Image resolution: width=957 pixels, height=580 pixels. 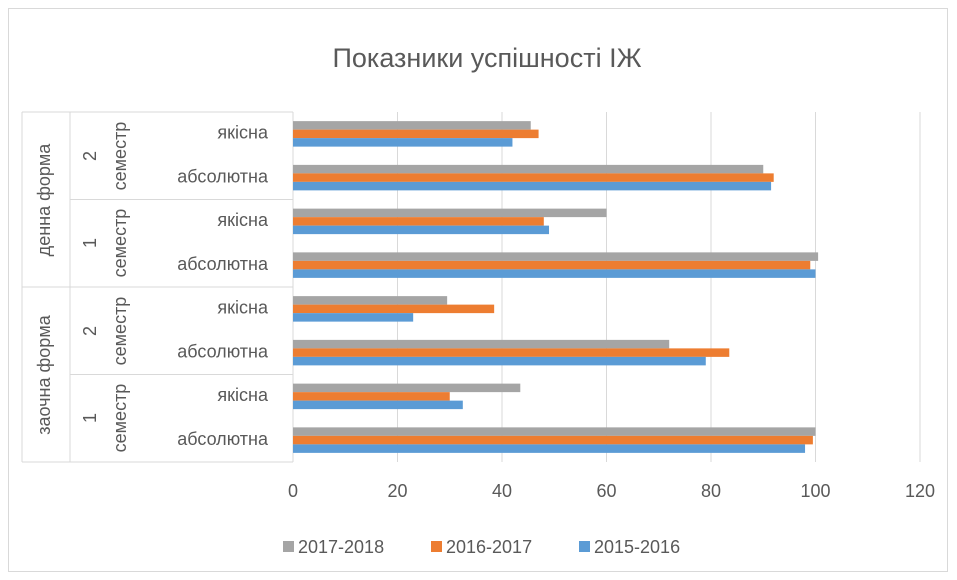 I want to click on chart-title: Показники успішності ІЖ, so click(x=486, y=58).